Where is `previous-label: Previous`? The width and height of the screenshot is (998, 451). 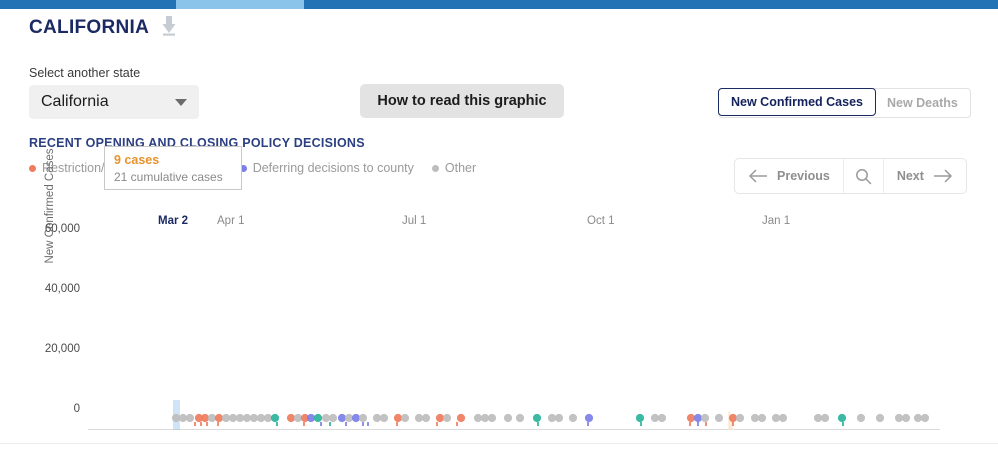
previous-label: Previous is located at coordinates (803, 176).